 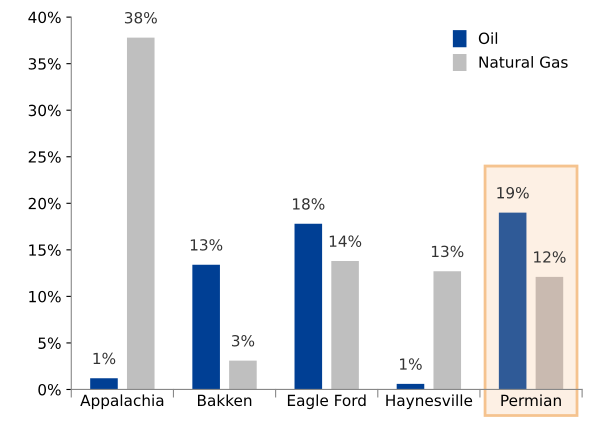 I want to click on x-tick-label: Appalachia, so click(x=122, y=402).